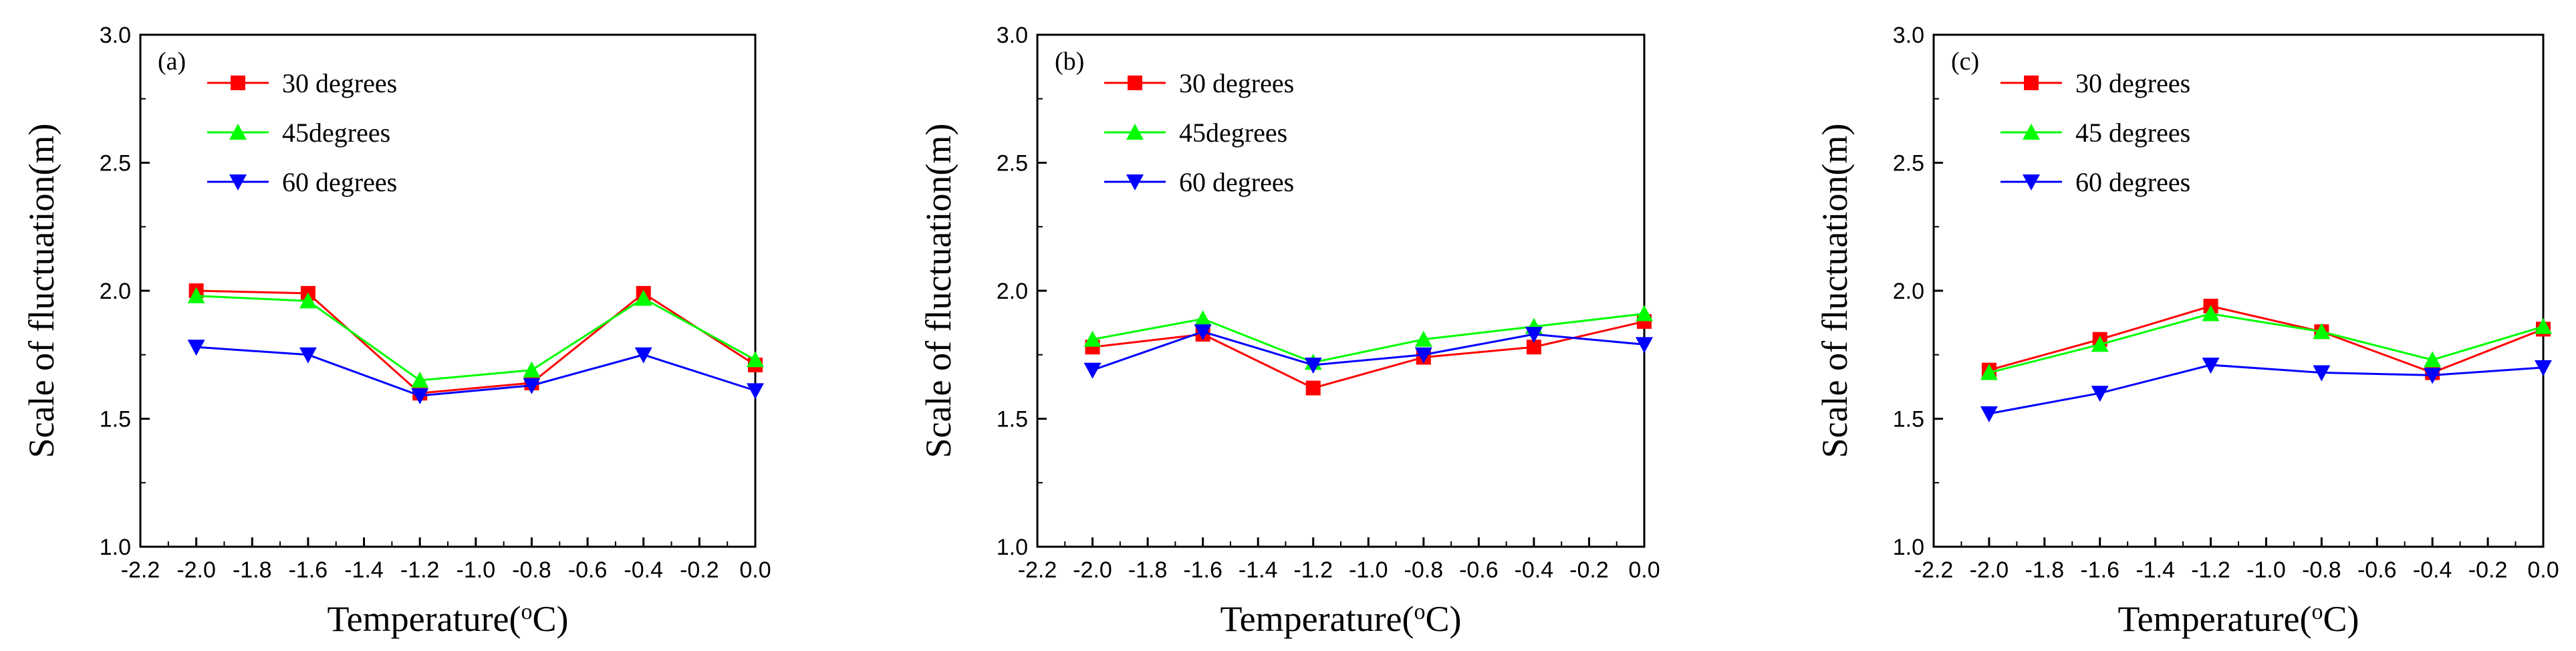 This screenshot has width=2576, height=651. What do you see at coordinates (2432, 570) in the screenshot?
I see `x-tick-label: -0.4` at bounding box center [2432, 570].